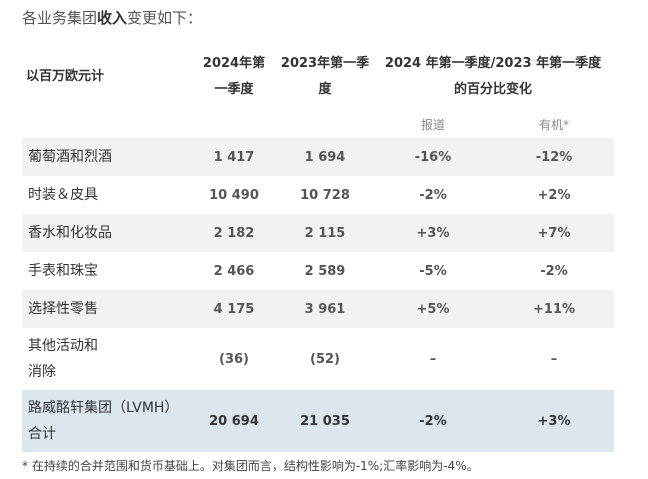  What do you see at coordinates (432, 124) in the screenshot?
I see `subheader-reported: 报道` at bounding box center [432, 124].